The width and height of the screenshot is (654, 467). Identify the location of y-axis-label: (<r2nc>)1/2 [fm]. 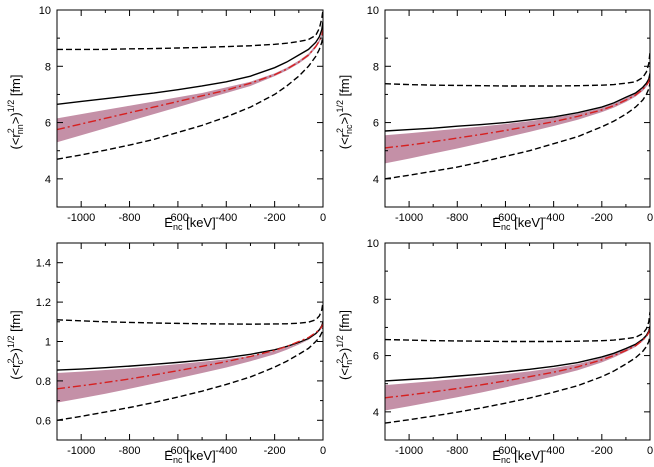
(344, 112).